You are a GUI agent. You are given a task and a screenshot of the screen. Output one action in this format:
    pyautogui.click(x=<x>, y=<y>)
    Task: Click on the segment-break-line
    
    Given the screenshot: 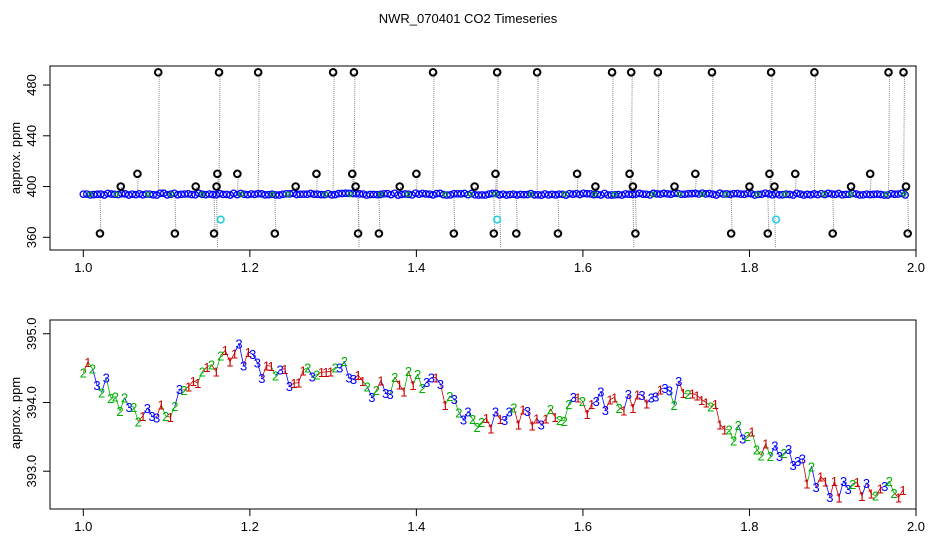 What is the action you would take?
    pyautogui.click(x=774, y=221)
    